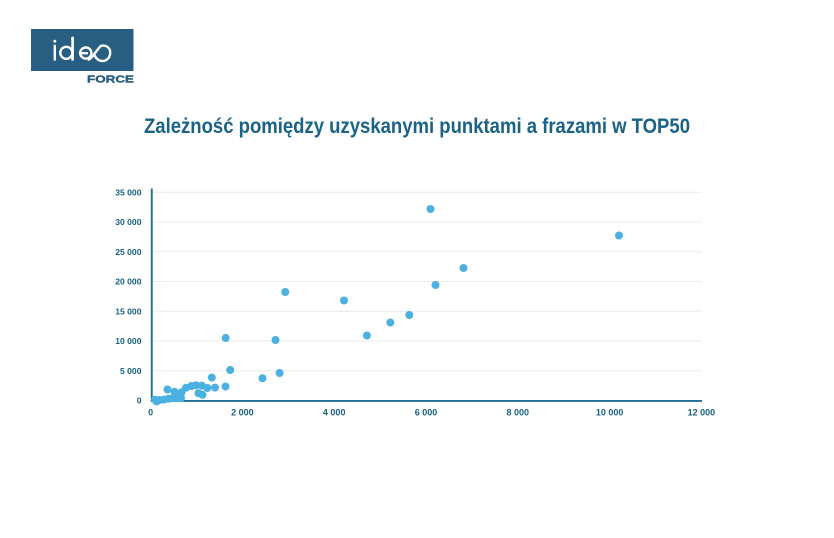 This screenshot has width=834, height=538. What do you see at coordinates (131, 371) in the screenshot?
I see `svg-text: 5 000` at bounding box center [131, 371].